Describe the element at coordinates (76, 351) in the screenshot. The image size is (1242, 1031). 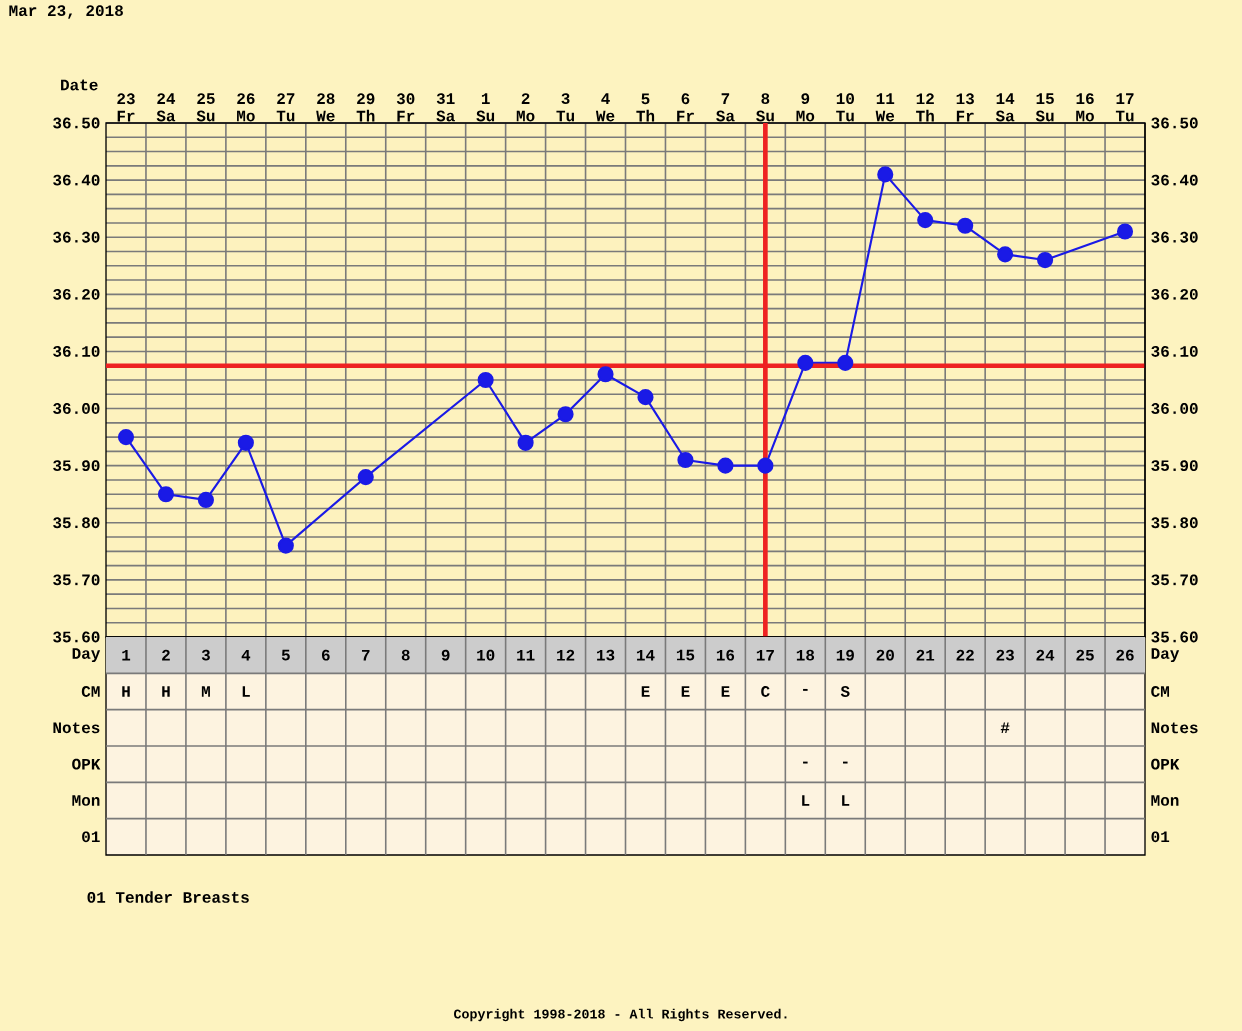
I see `y-tick-label: 36.10` at that location.